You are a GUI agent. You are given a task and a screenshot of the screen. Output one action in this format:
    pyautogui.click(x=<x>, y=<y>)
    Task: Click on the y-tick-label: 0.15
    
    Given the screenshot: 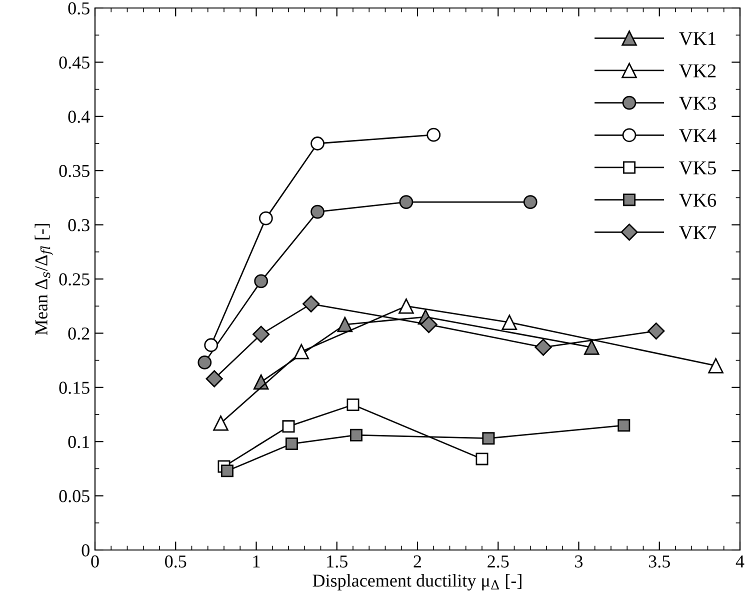 What is the action you would take?
    pyautogui.click(x=74, y=388)
    